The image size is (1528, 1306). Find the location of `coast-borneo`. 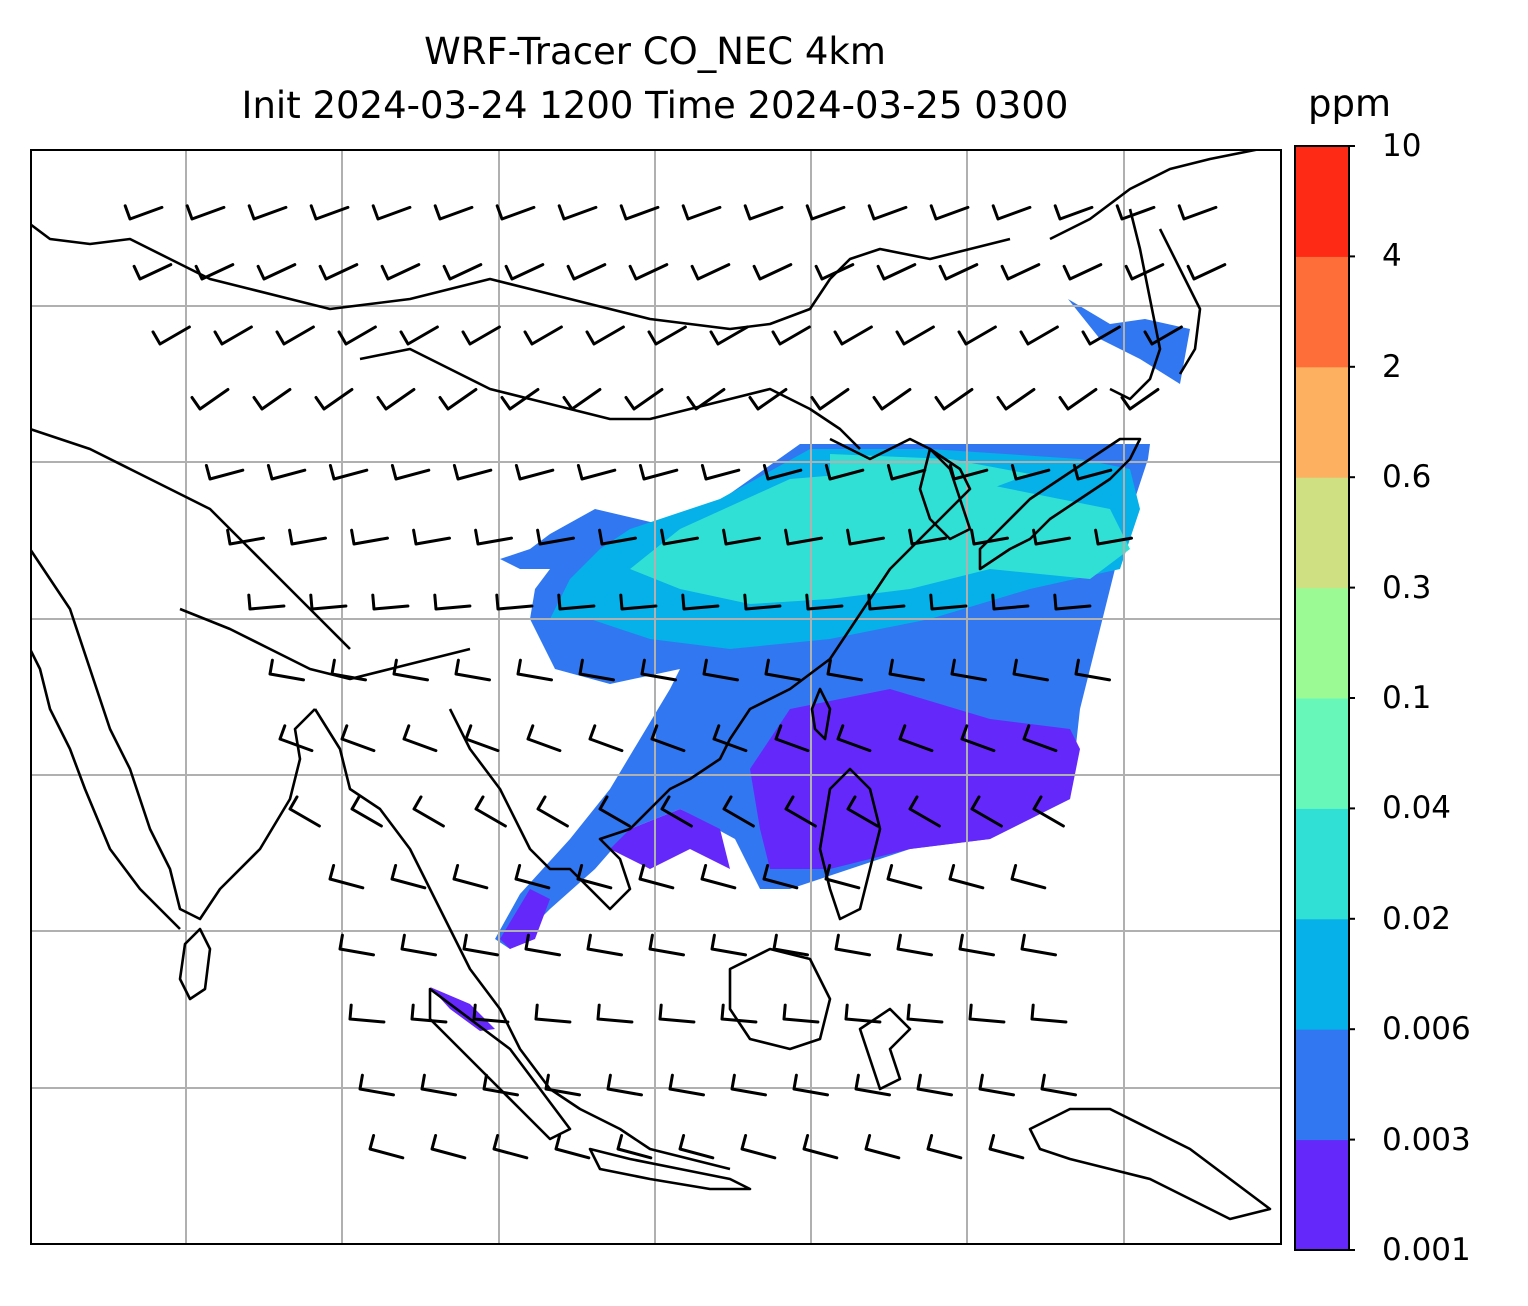

coast-borneo is located at coordinates (780, 999).